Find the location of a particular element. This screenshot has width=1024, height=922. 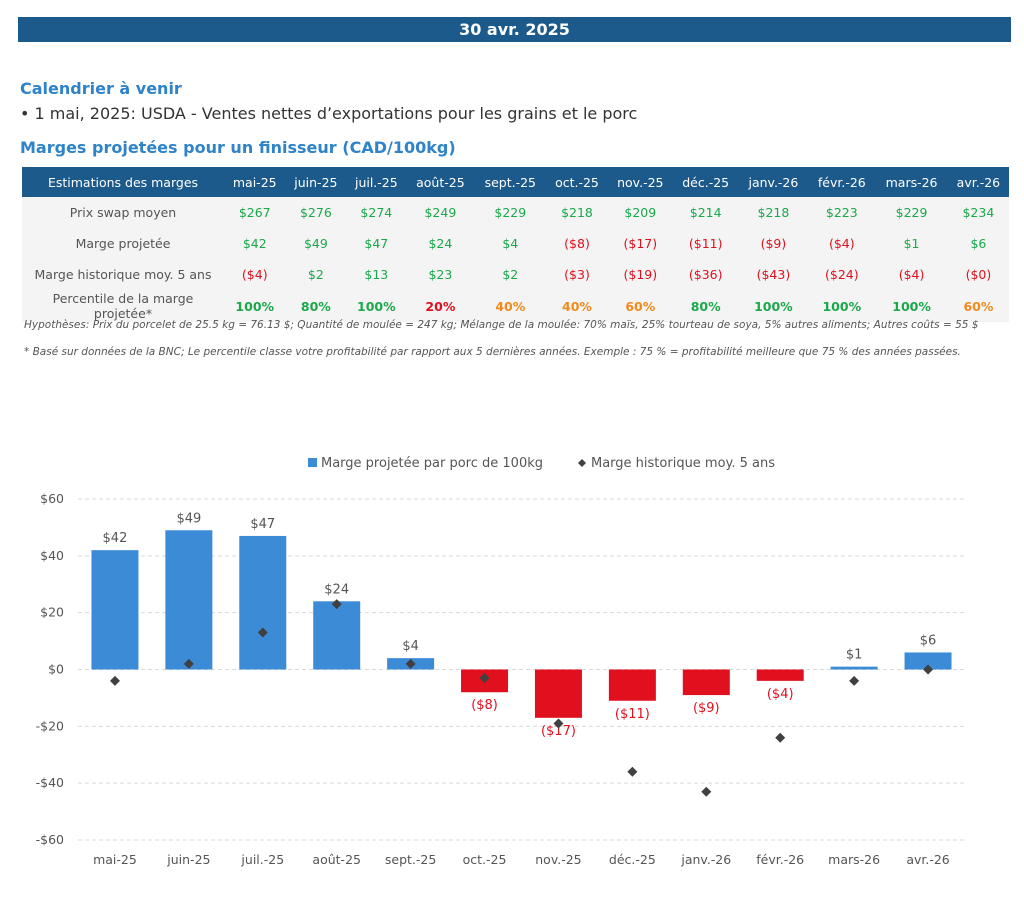

data-label: $49 is located at coordinates (188, 518).